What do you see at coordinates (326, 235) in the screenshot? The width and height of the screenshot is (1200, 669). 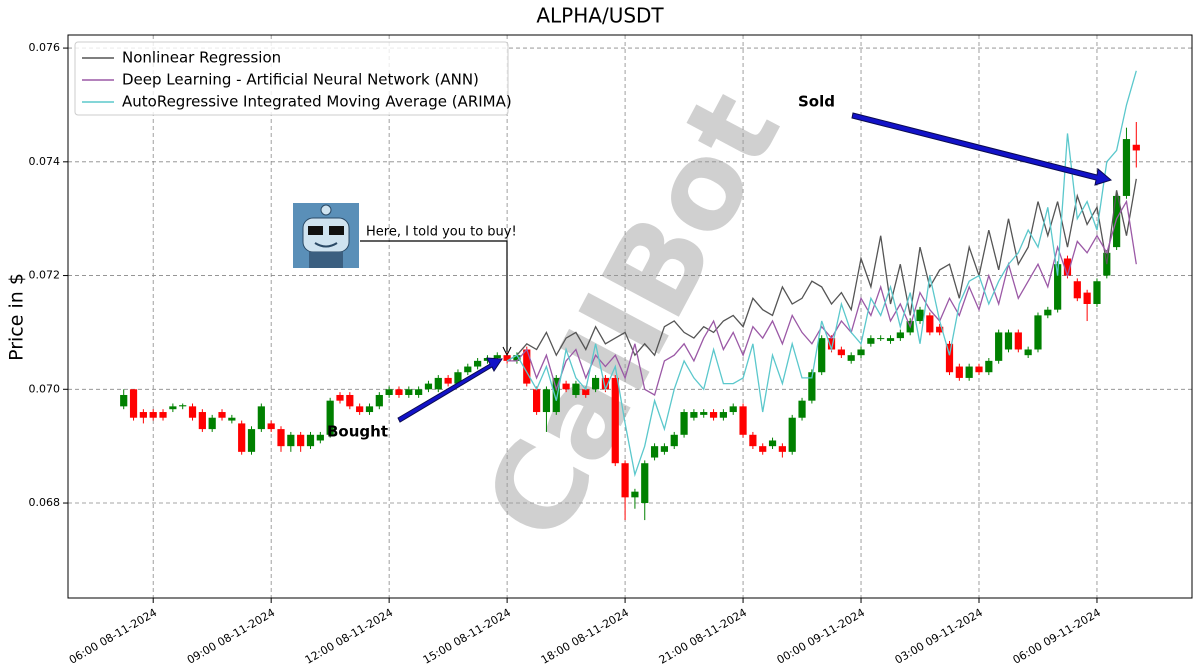 I see `robot-icon` at bounding box center [326, 235].